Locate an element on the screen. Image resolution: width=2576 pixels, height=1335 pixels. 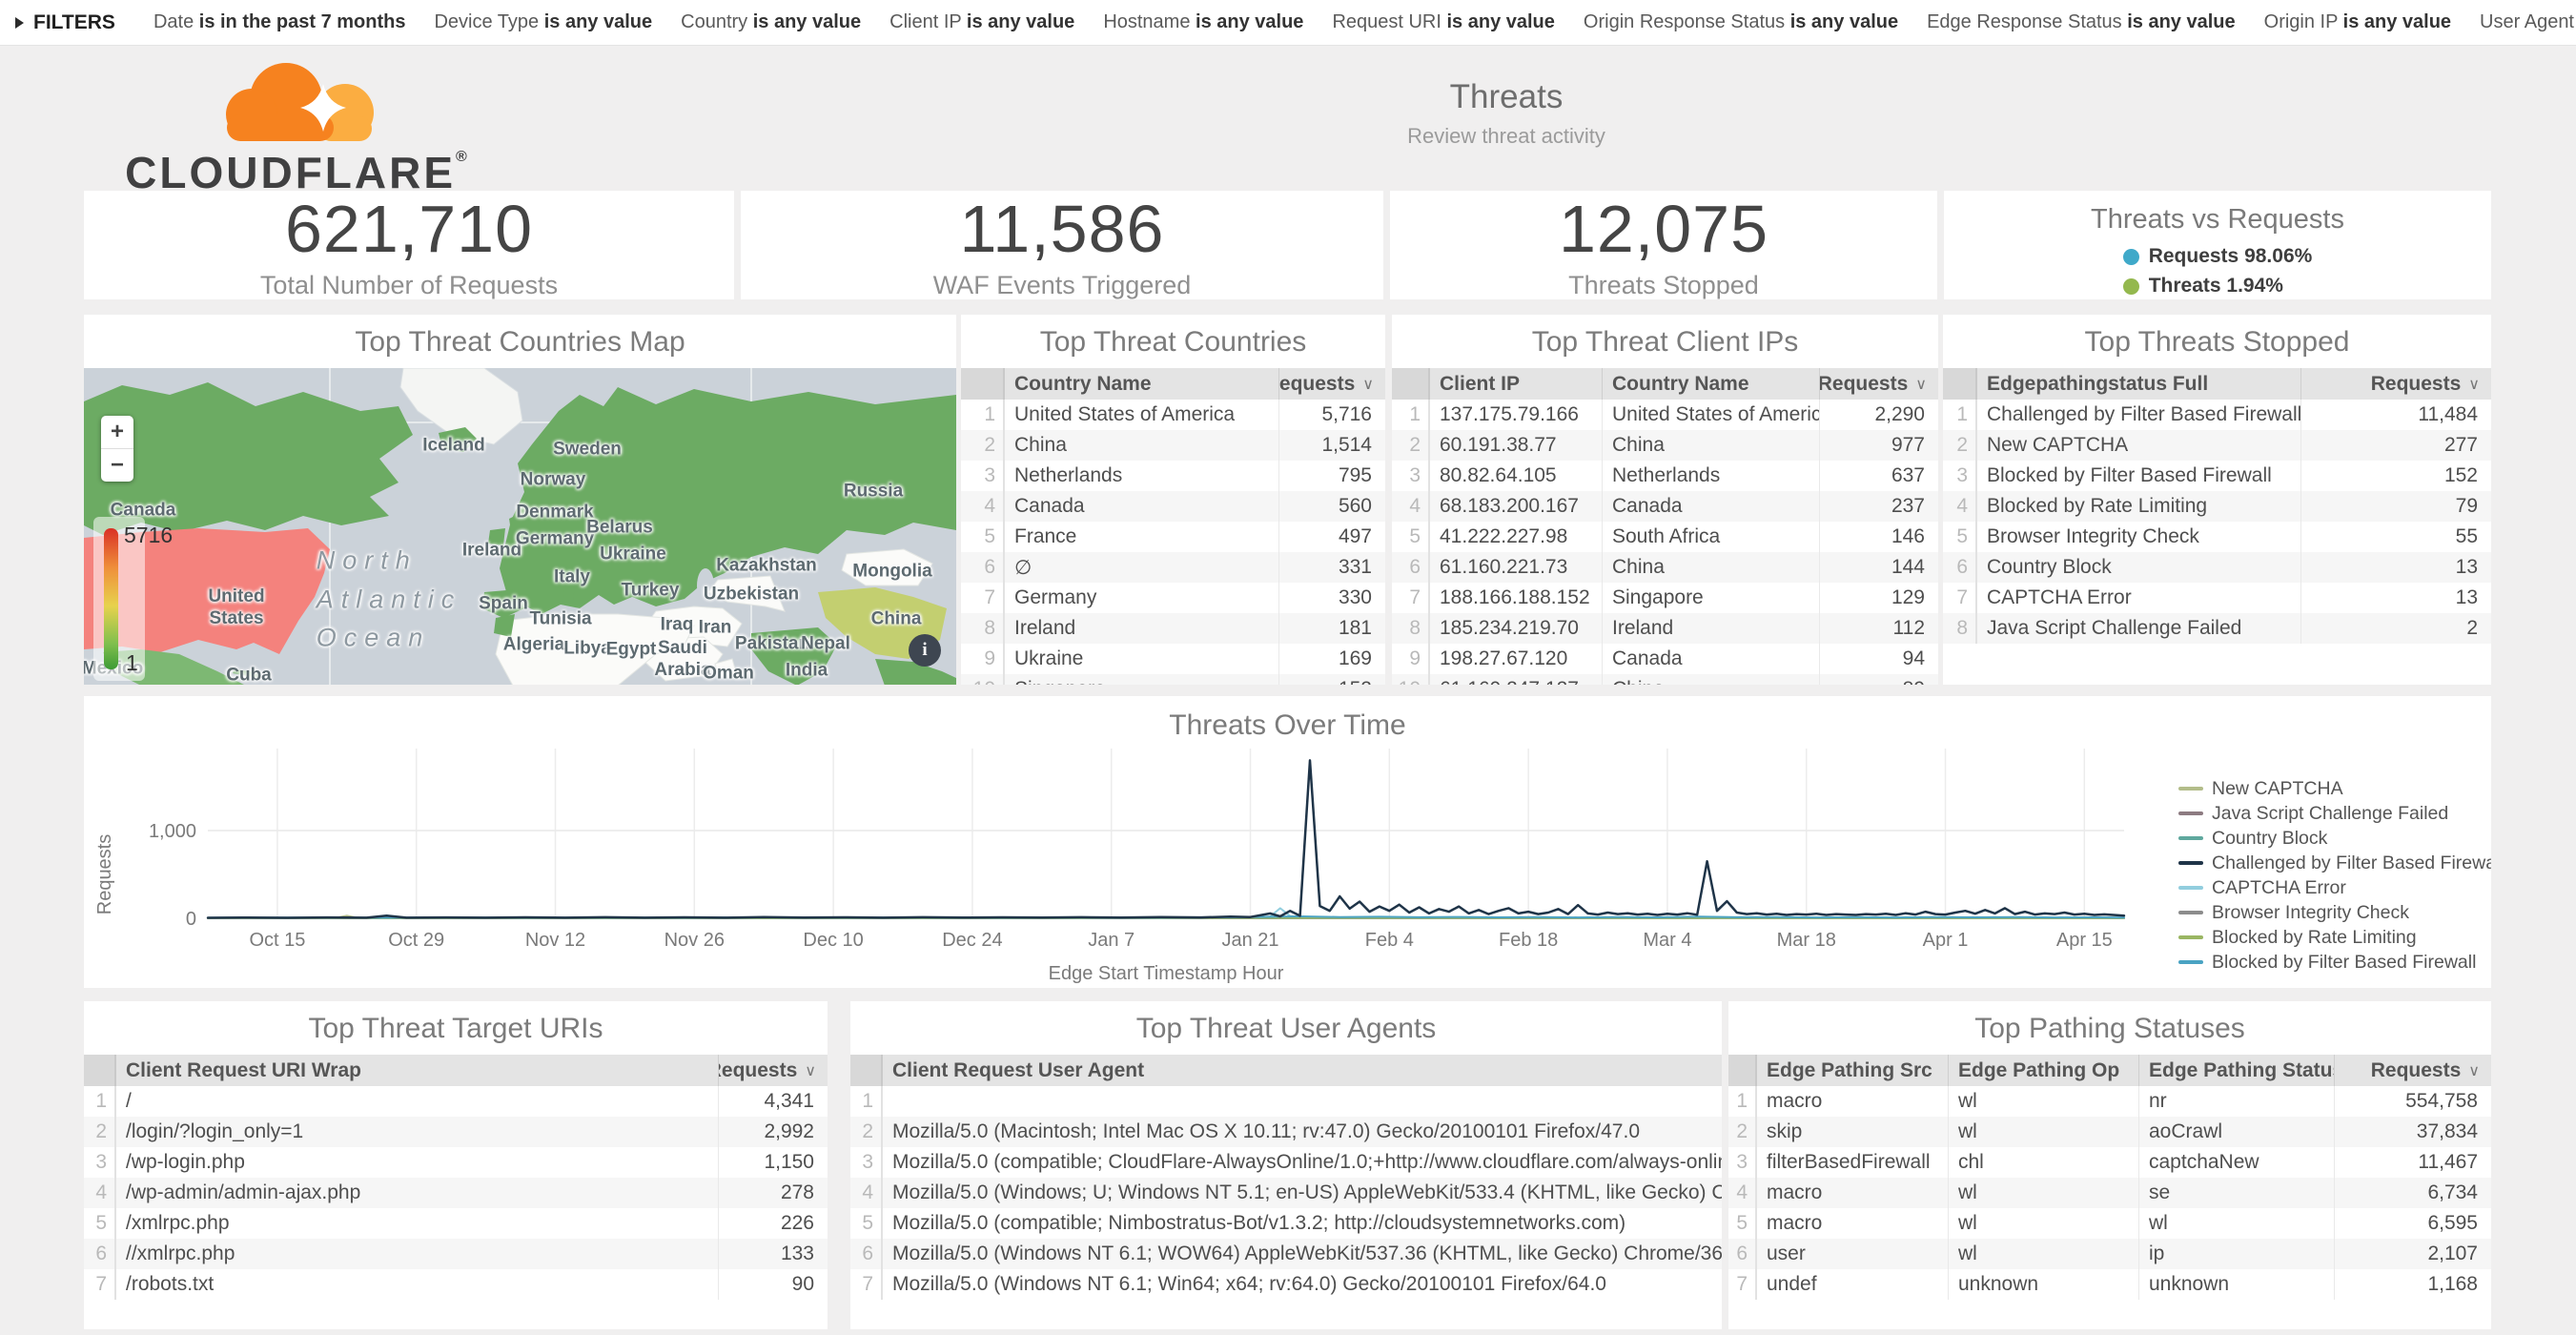
table-cell: 11,467 is located at coordinates (2412, 1162).